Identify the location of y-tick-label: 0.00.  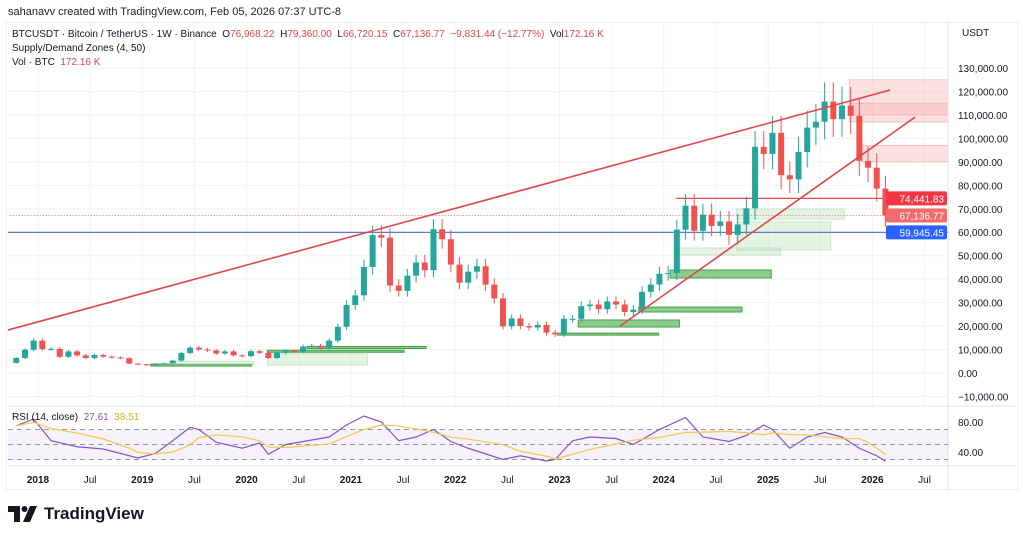
(968, 374).